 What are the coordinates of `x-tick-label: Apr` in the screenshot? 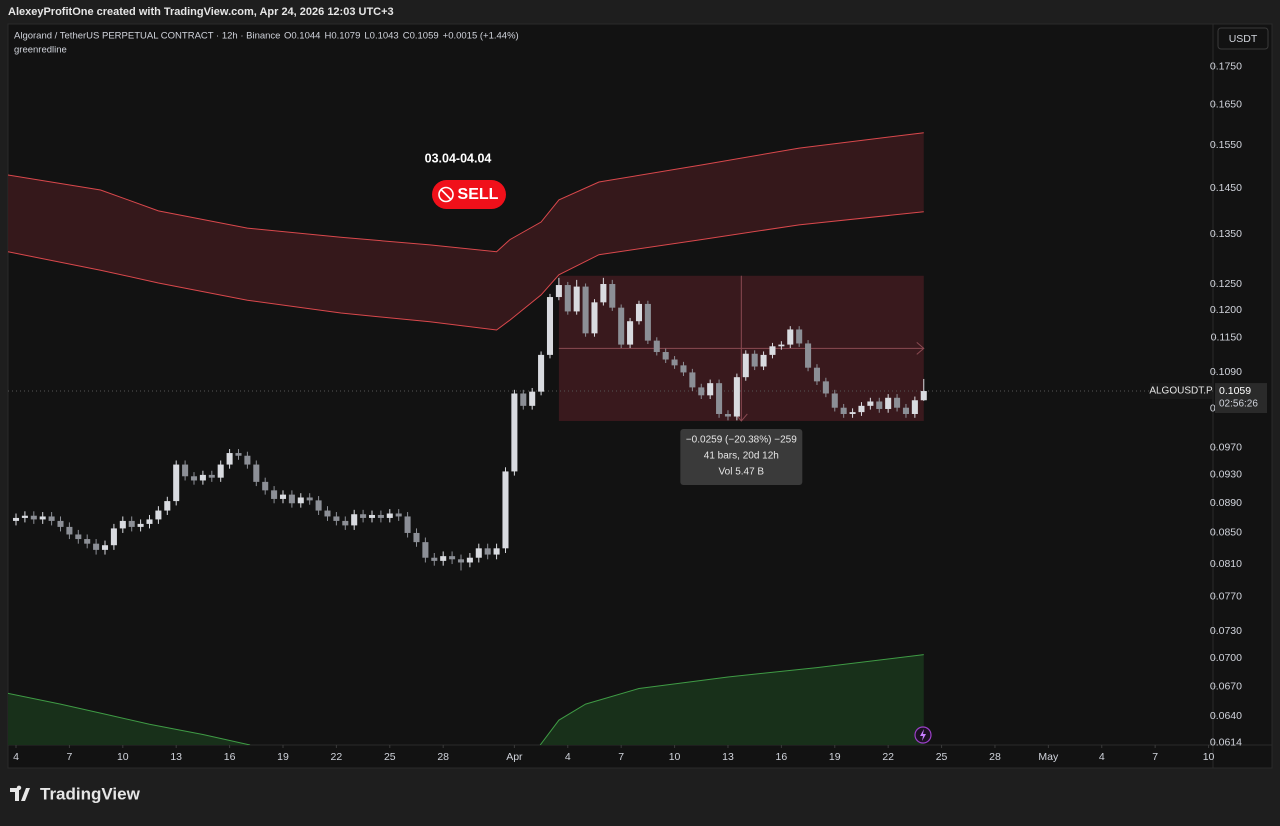 It's located at (514, 757).